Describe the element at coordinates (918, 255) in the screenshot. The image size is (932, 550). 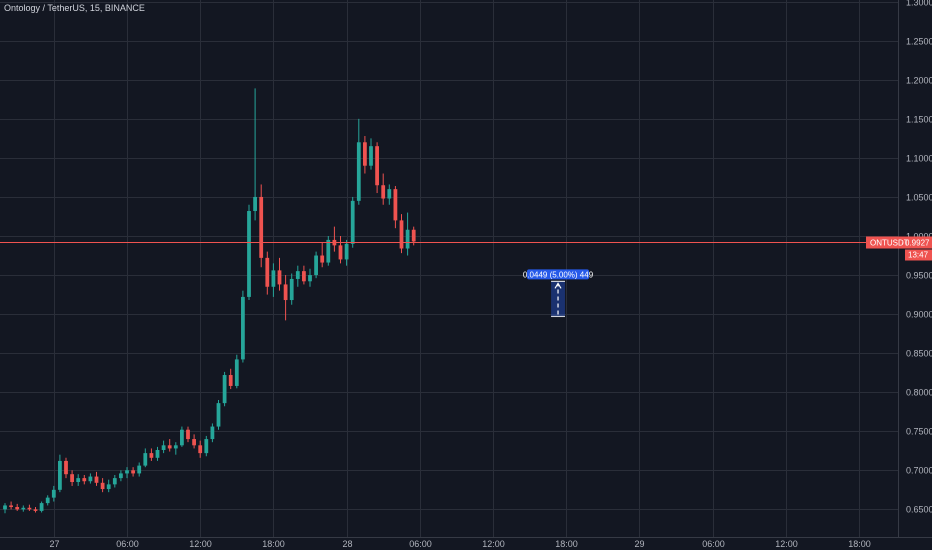
I see `bar-countdown-label: 13:47` at that location.